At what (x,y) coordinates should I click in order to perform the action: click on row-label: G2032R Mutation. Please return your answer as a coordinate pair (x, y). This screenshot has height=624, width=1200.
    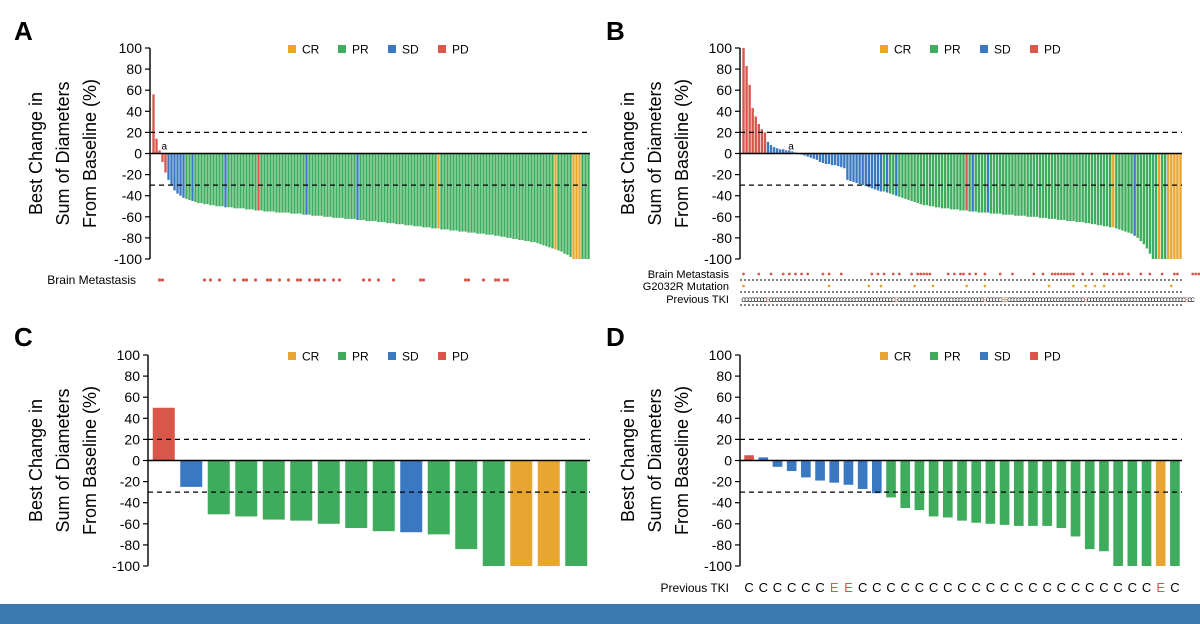
    Looking at the image, I should click on (686, 287).